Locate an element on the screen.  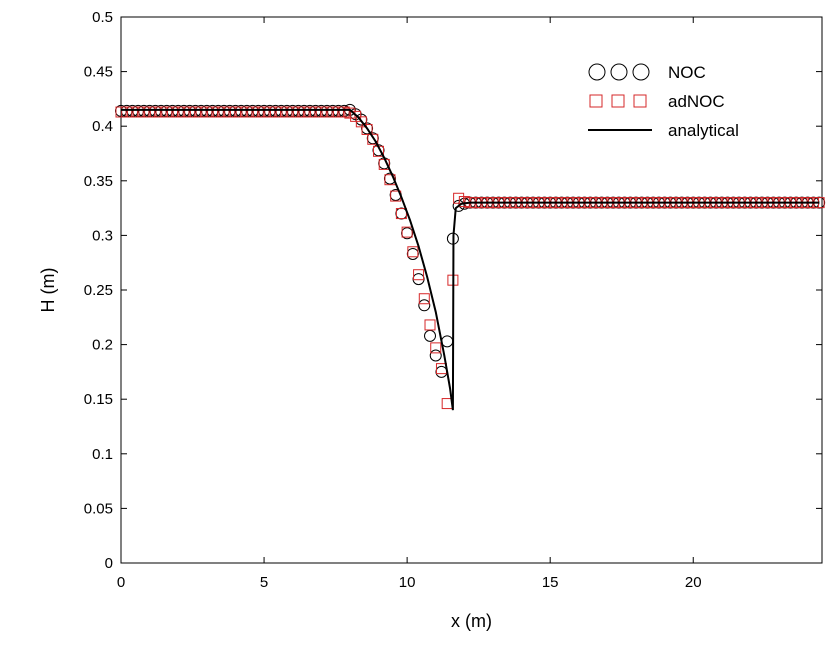
y-tick-label: 0.15 is located at coordinates (98, 399).